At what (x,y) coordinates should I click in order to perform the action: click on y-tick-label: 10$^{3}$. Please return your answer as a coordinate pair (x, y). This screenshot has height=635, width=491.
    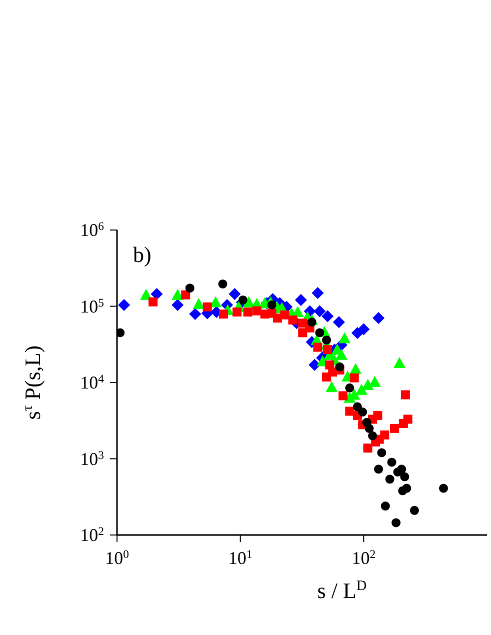
    Looking at the image, I should click on (92, 458).